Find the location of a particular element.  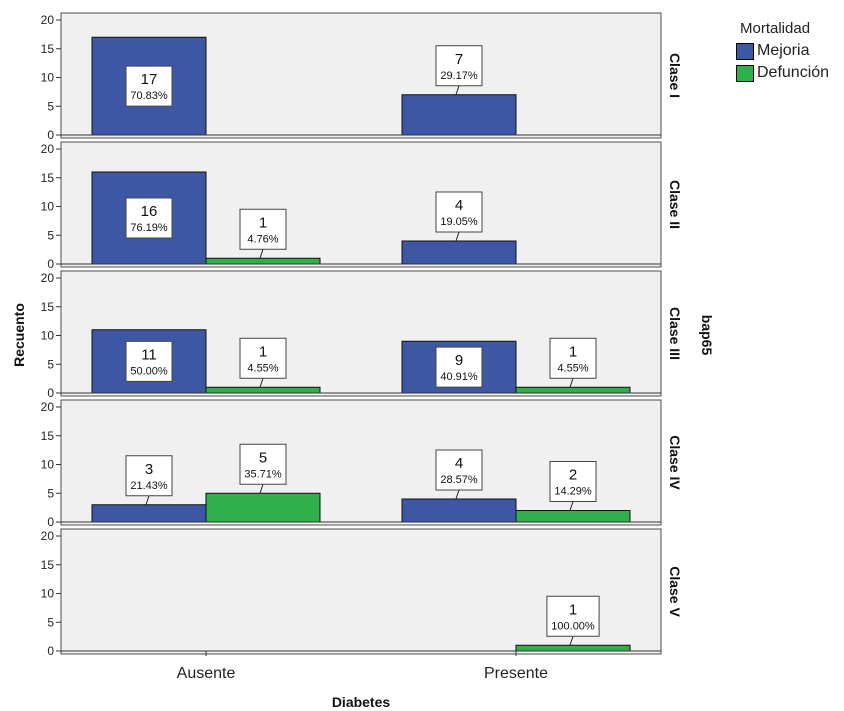

x-tick-label: Presente is located at coordinates (516, 673).